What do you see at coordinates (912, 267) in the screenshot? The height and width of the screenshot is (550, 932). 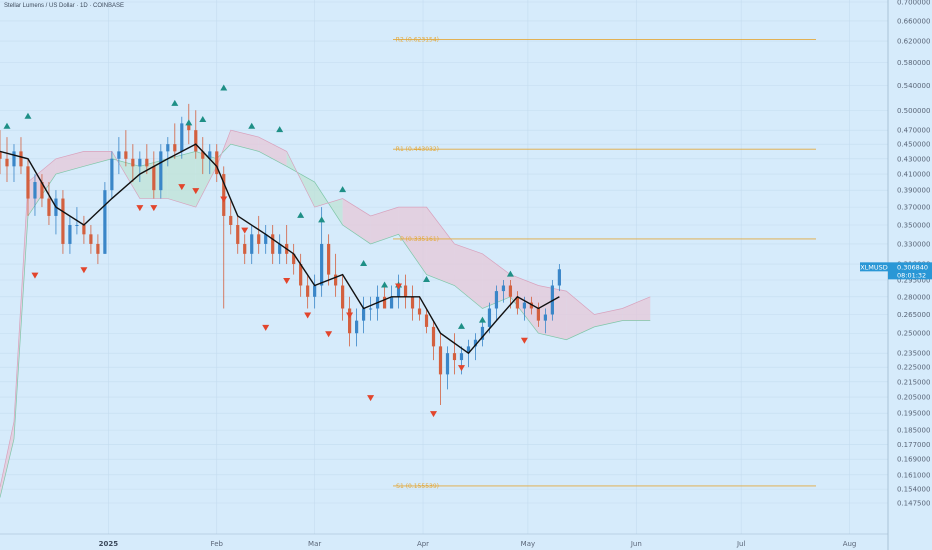 I see `price-tag-price: 0.306840` at bounding box center [912, 267].